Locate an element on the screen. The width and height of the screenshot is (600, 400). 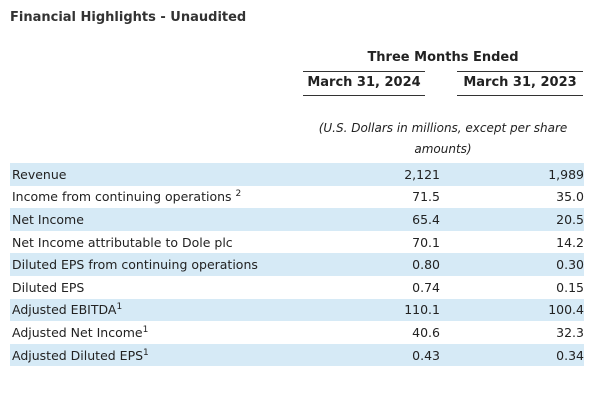
value-2023: 1,989 is located at coordinates (566, 174).